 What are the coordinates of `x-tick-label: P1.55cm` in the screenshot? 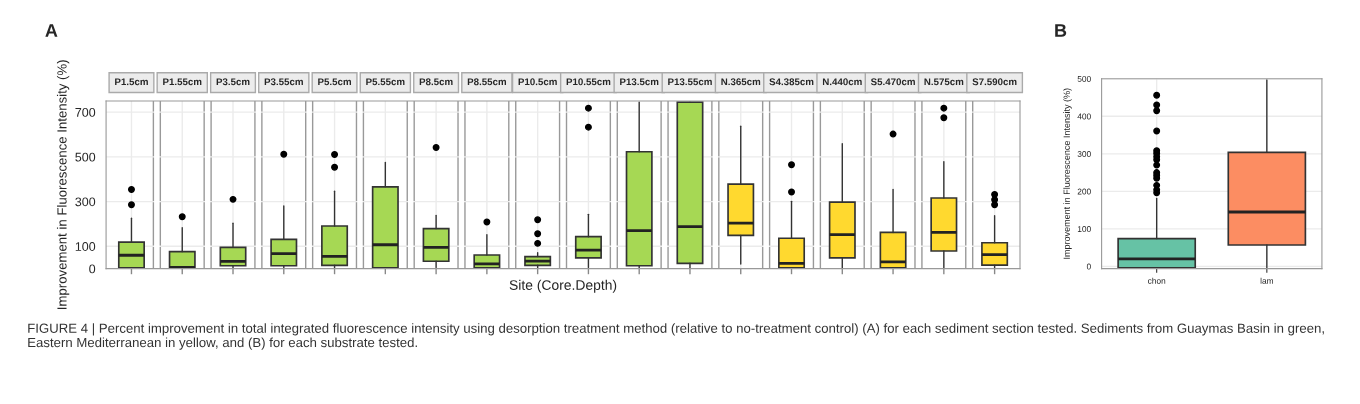 It's located at (182, 82).